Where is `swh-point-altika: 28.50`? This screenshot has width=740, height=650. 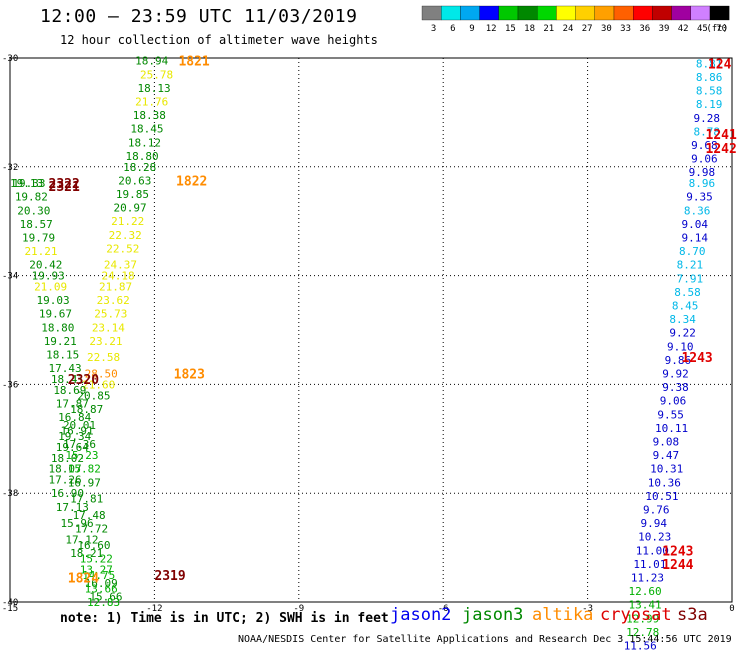
swh-point-altika: 28.50 is located at coordinates (101, 374).